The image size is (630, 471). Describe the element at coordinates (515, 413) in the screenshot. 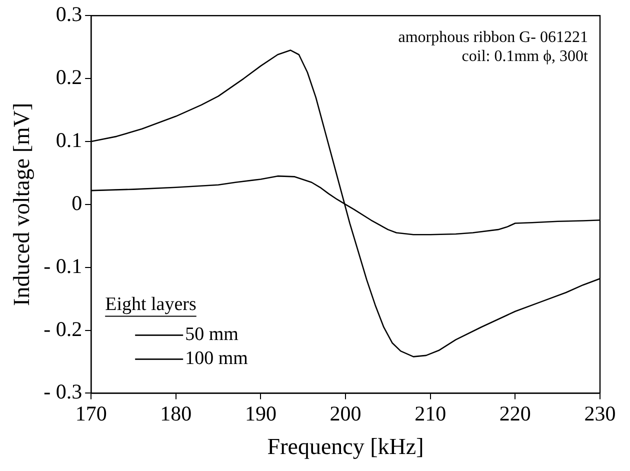

I see `x-tick-label: 220` at that location.